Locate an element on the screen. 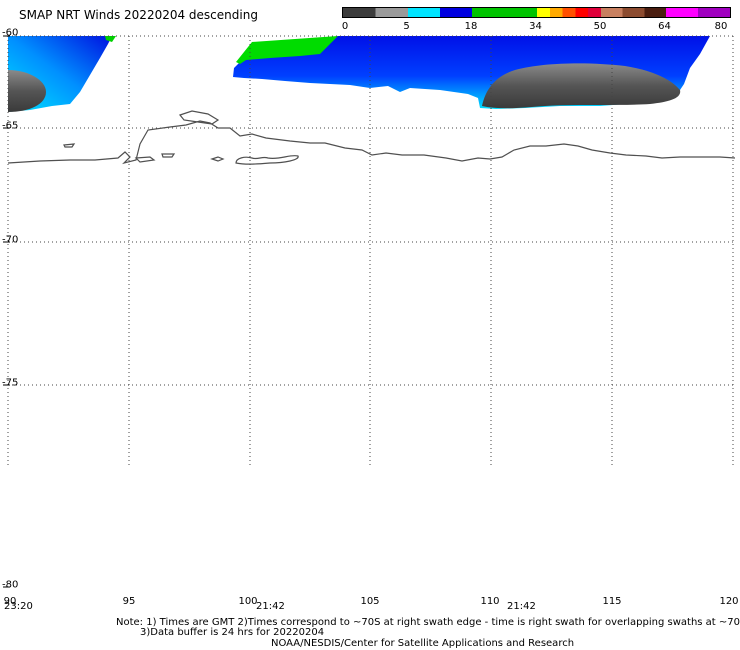 The image size is (740, 650). lat-label-65: -65 is located at coordinates (10, 126).